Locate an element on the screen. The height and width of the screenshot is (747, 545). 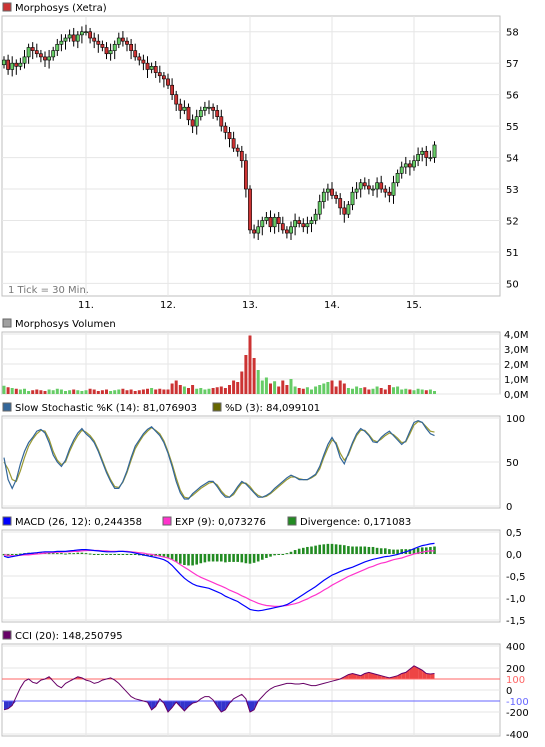
macd-swatch is located at coordinates (7, 521).